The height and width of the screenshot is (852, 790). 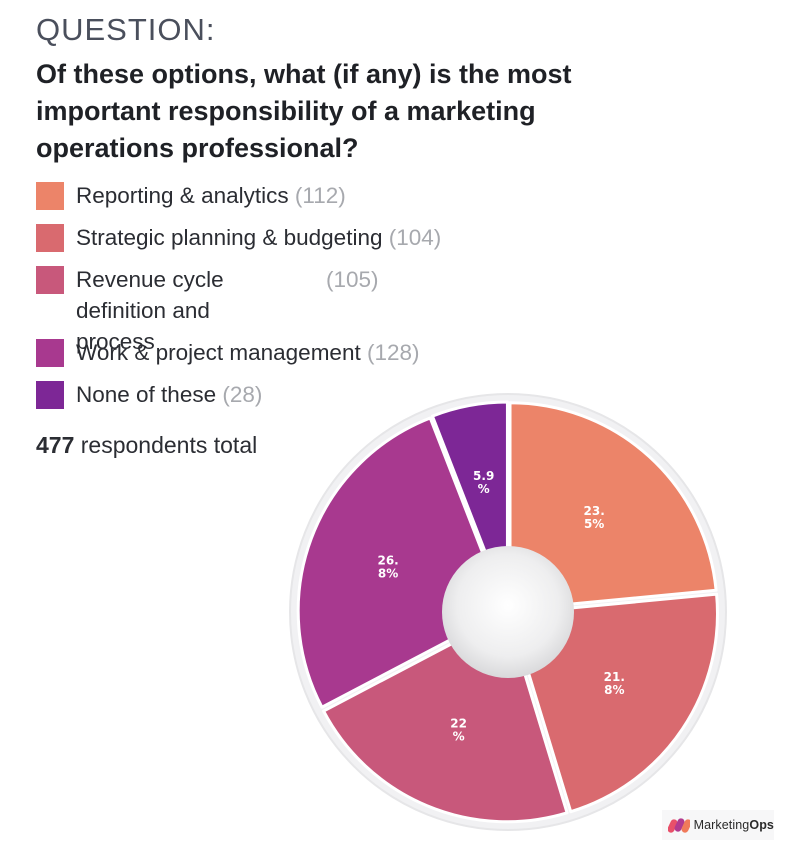 I want to click on legend-label: None of these, so click(x=146, y=394).